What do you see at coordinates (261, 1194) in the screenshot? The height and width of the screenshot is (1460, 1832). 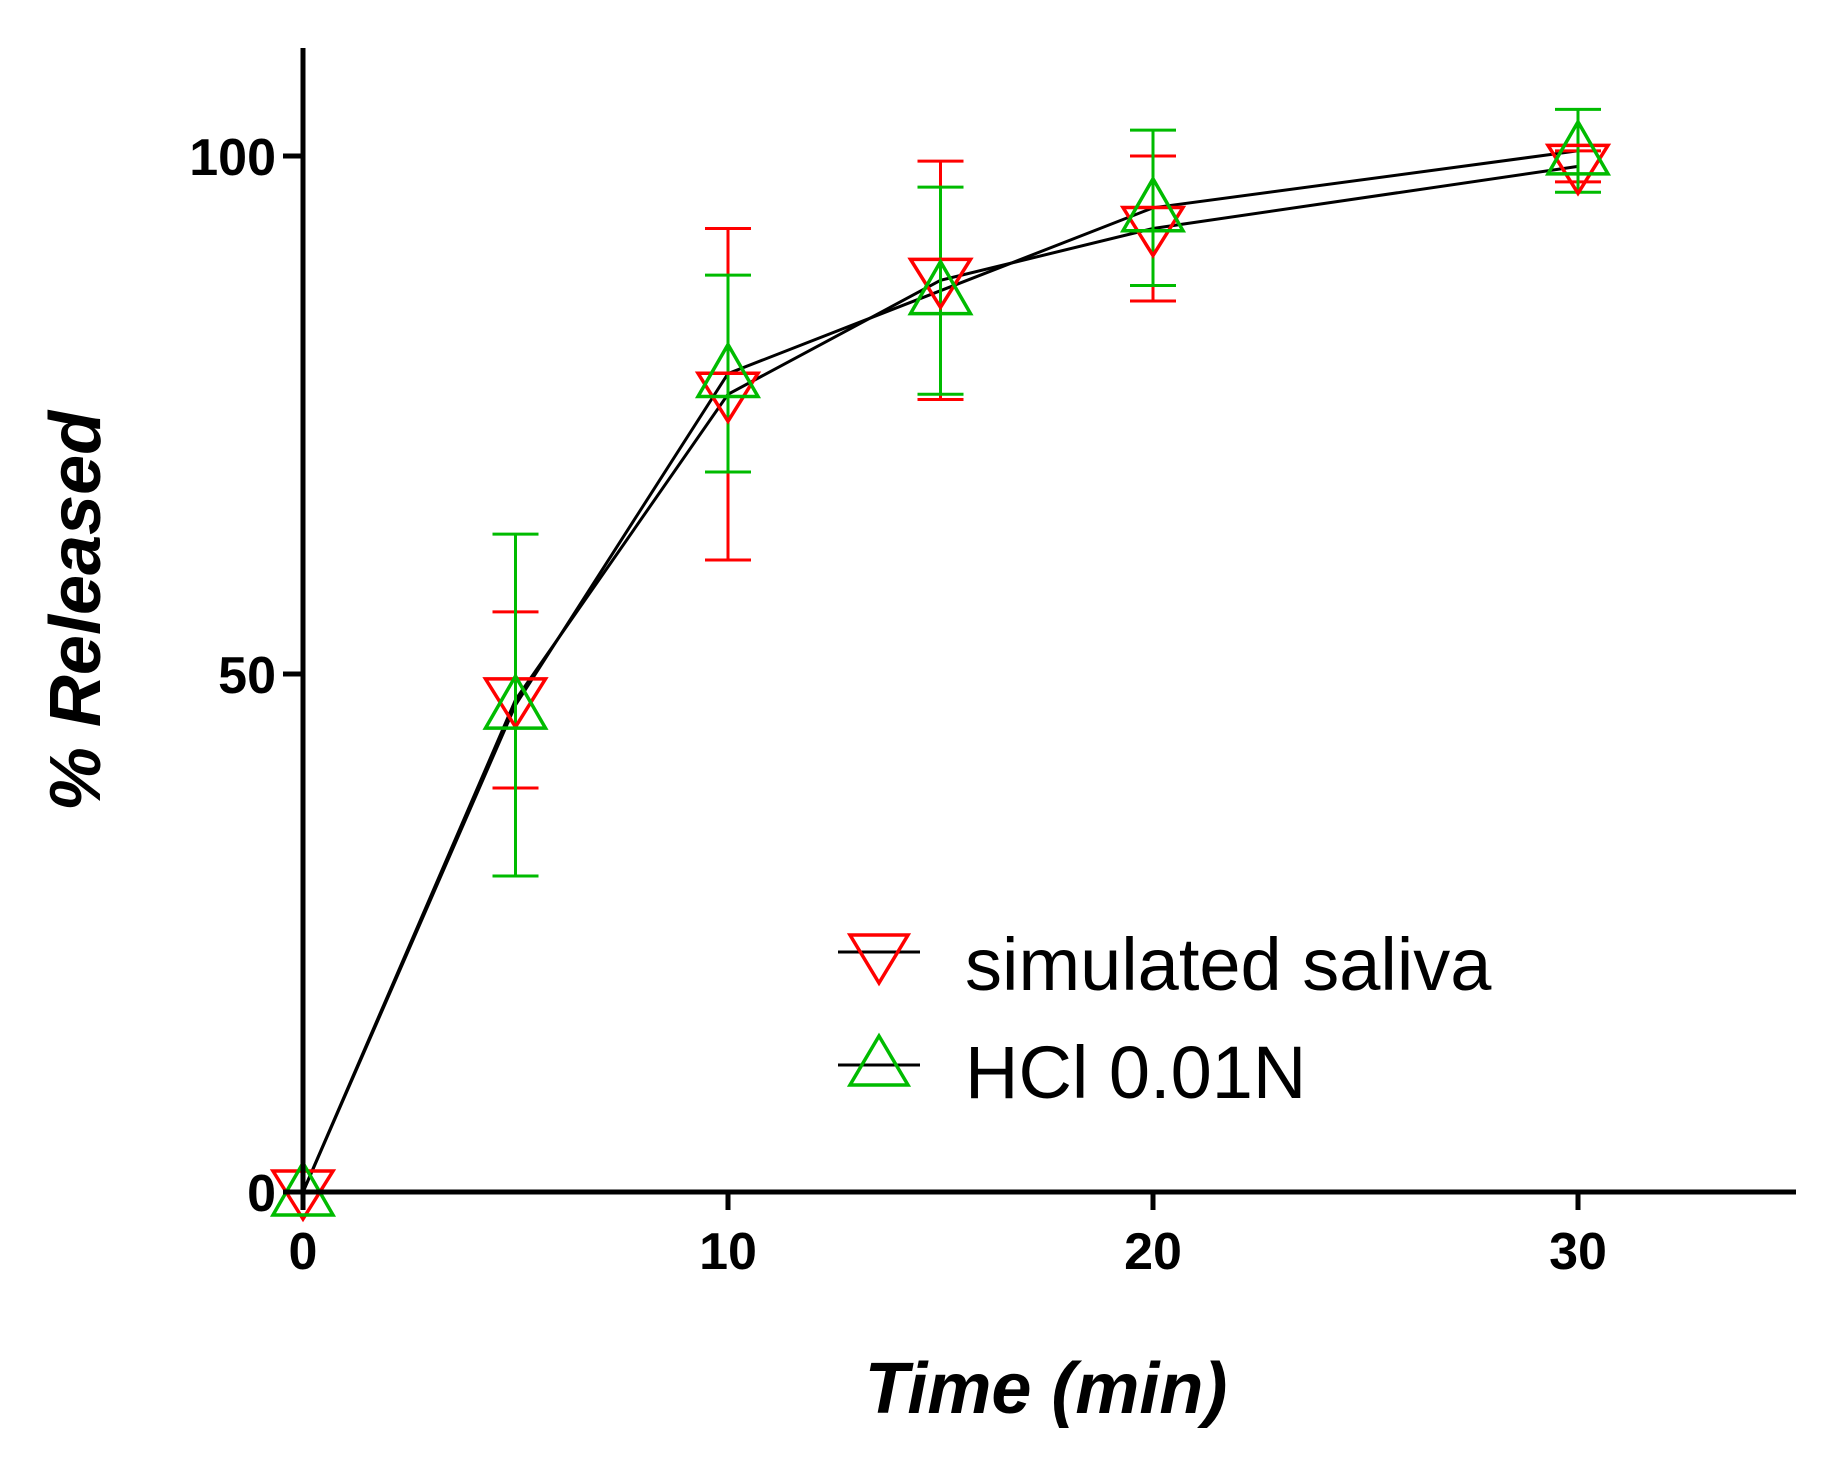 I see `y-tick-label-0: 0` at bounding box center [261, 1194].